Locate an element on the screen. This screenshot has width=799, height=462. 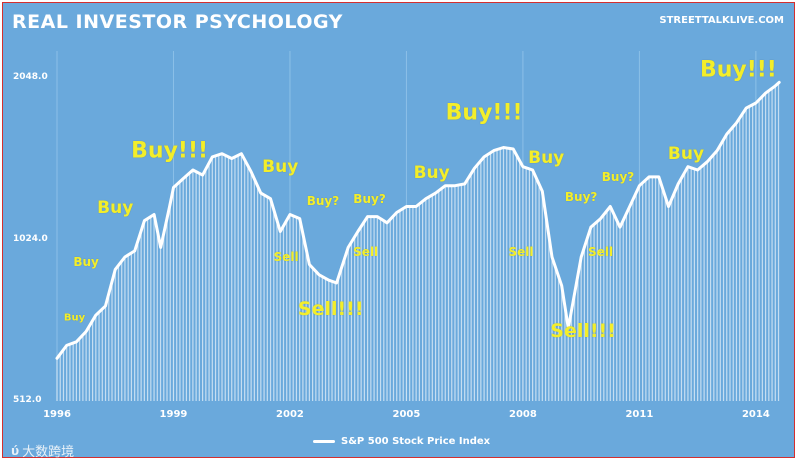
watermark: ύ 大数跨境 is located at coordinates (43, 451).